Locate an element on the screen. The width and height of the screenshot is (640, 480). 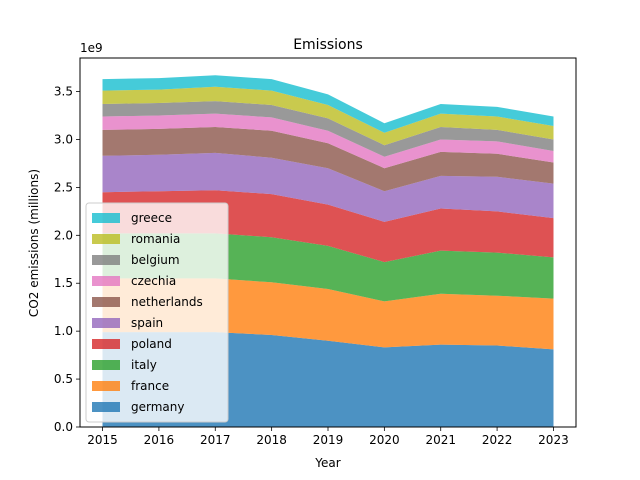
area-romania is located at coordinates (328, 116).